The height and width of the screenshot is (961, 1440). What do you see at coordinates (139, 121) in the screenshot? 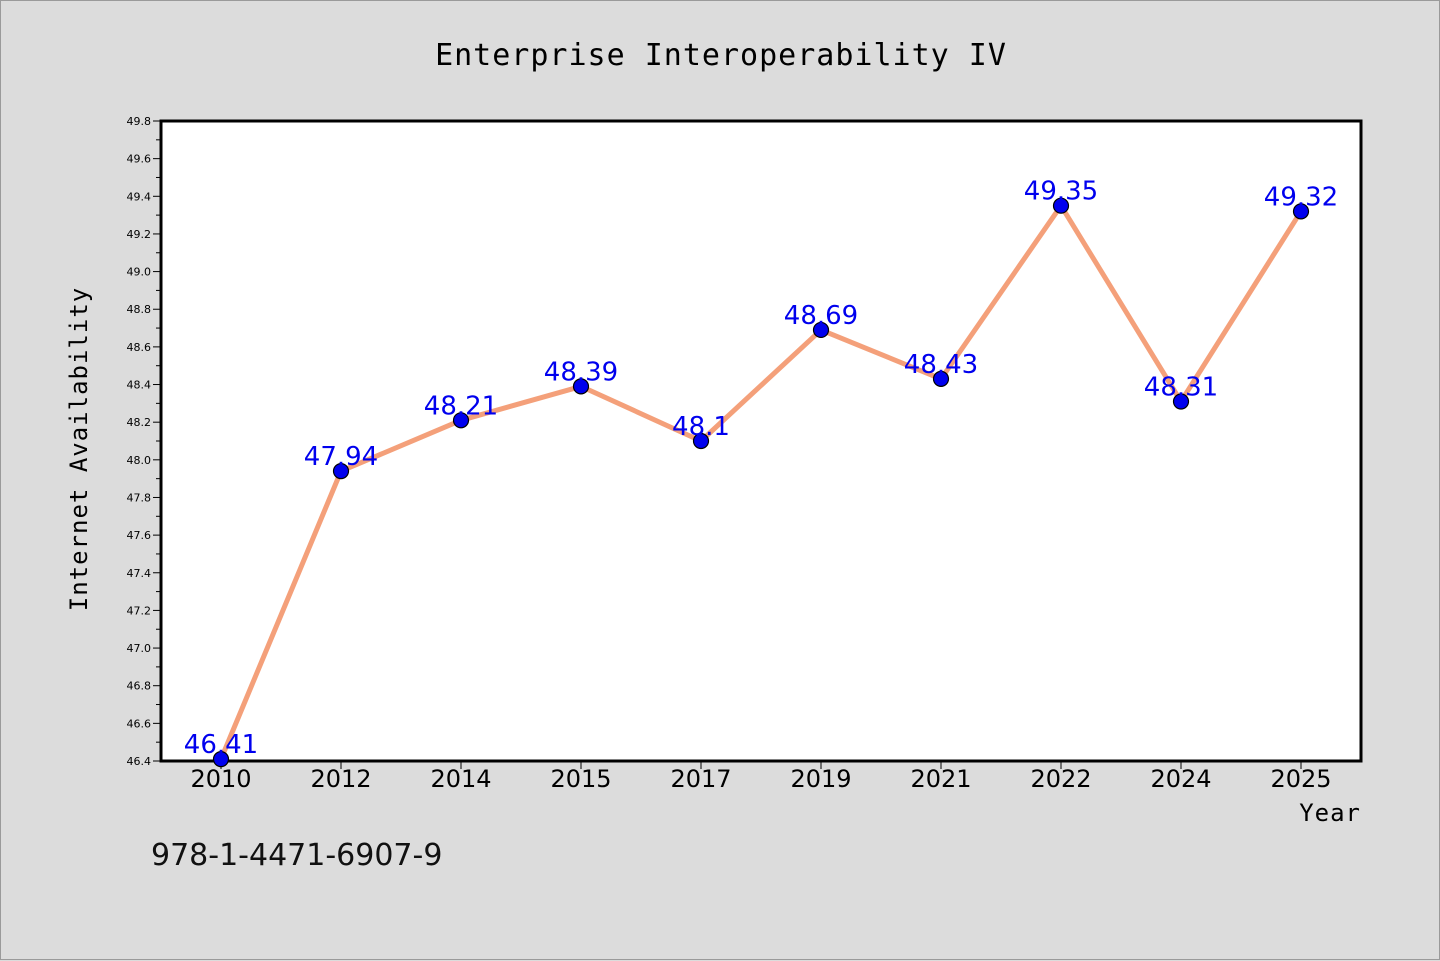
I see `y-tick-label: 49.8` at bounding box center [139, 121].